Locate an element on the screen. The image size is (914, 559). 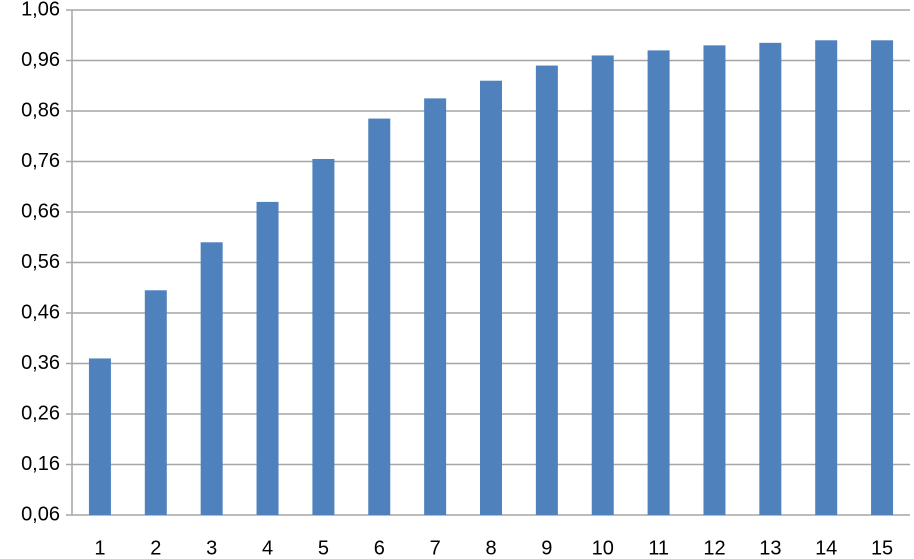
y-tick-label: 0,36 is located at coordinates (40, 363).